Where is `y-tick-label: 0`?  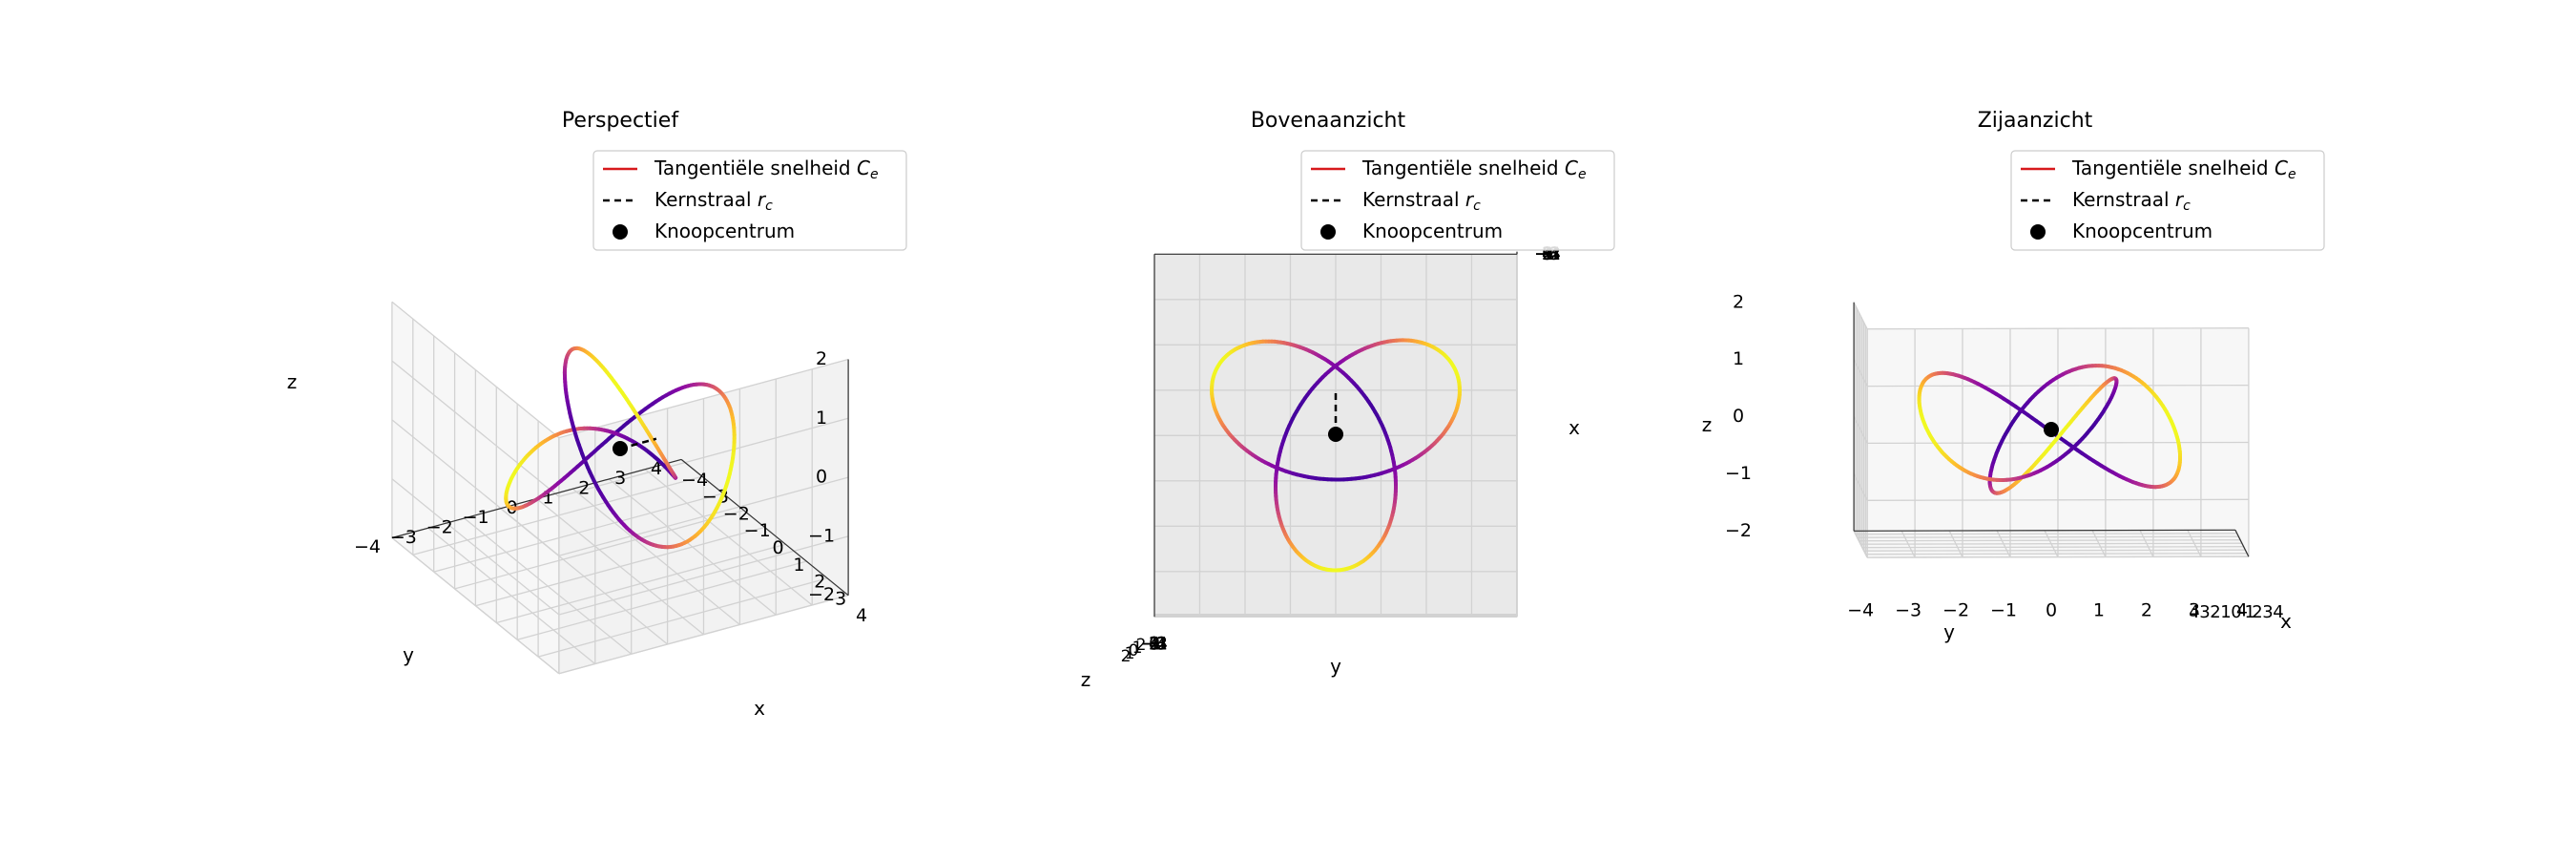 y-tick-label: 0 is located at coordinates (2236, 612).